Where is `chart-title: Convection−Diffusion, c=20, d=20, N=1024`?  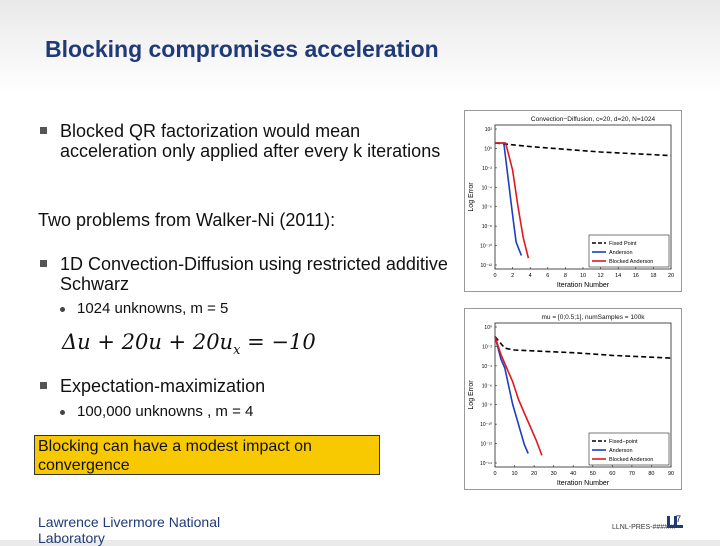 chart-title: Convection−Diffusion, c=20, d=20, N=1024 is located at coordinates (593, 119).